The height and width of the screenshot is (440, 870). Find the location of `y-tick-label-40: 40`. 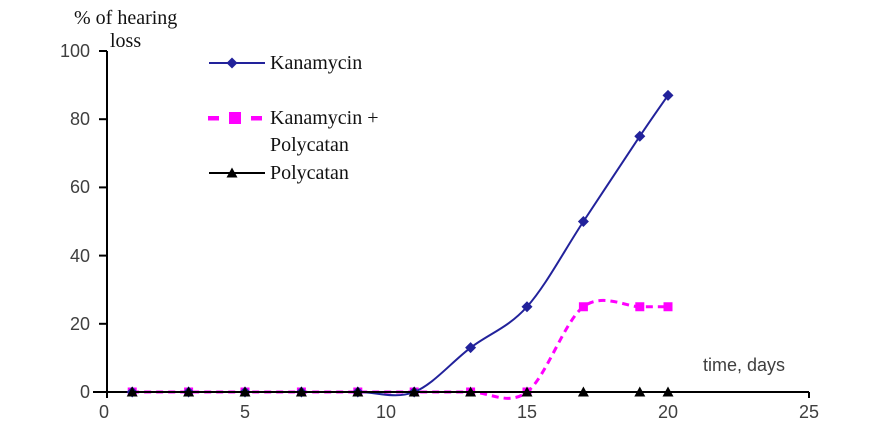

y-tick-label-40: 40 is located at coordinates (79, 256).